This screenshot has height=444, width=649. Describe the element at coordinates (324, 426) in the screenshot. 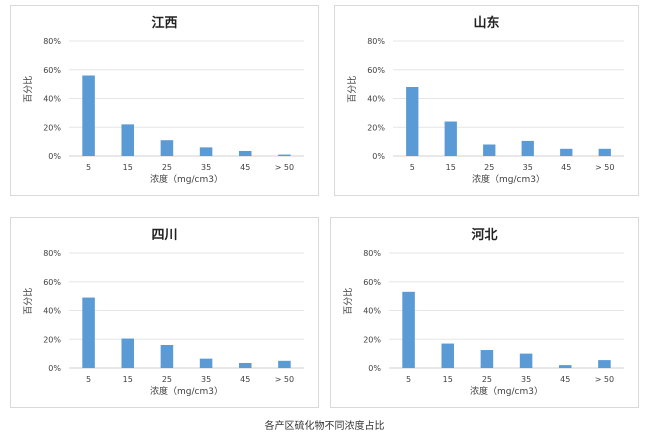

I see `figure-caption: 各产区硫化物不同浓度占比` at that location.